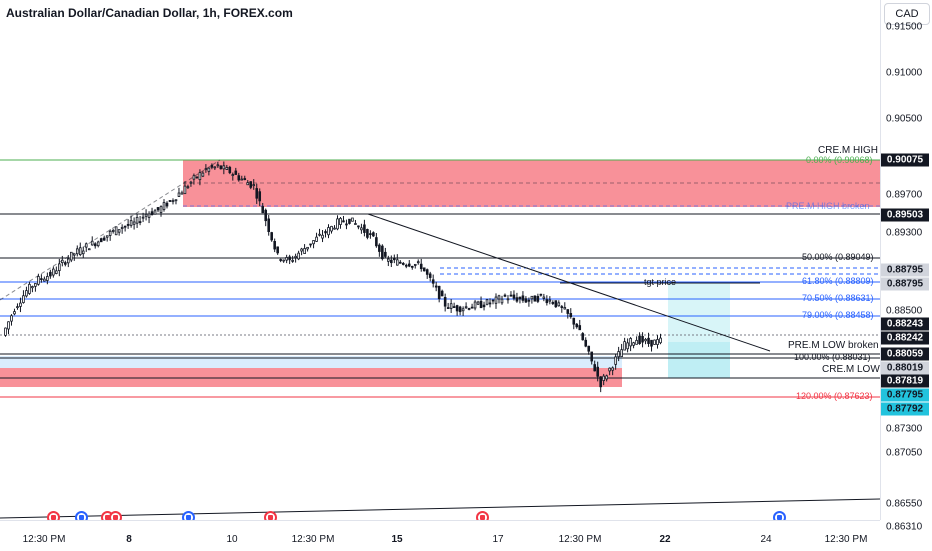 This screenshot has height=551, width=932. I want to click on price-tick: 0.86310, so click(904, 527).